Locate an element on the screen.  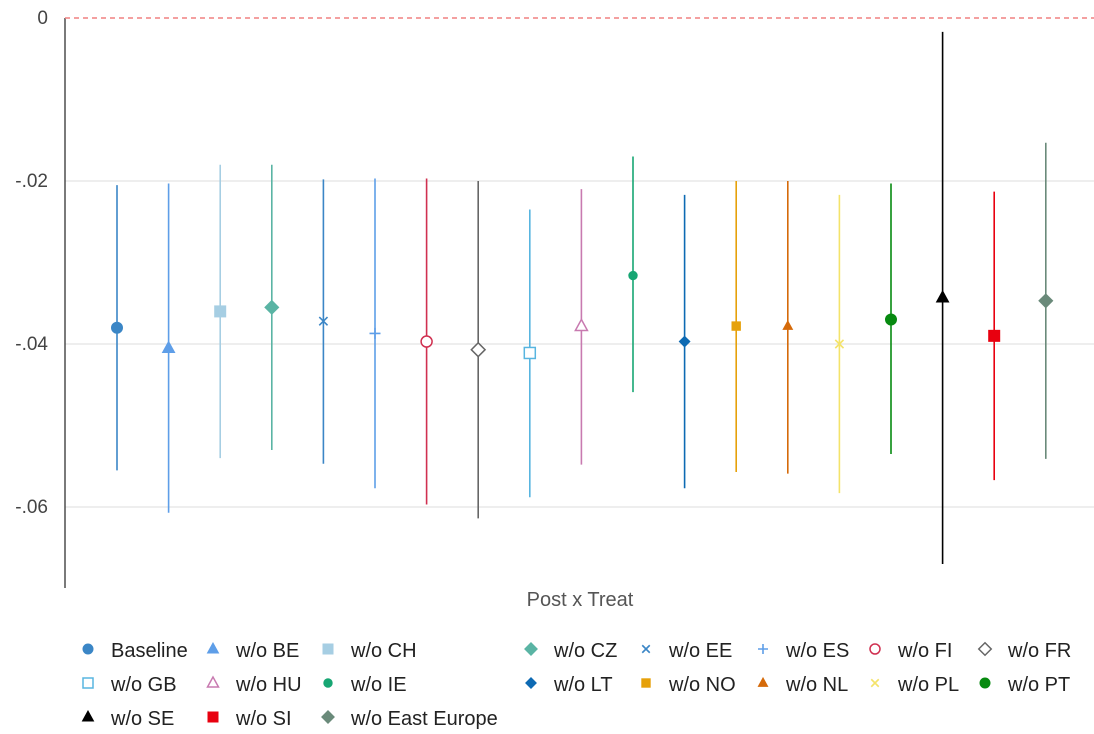
series-w-o-fr is located at coordinates (478, 350).